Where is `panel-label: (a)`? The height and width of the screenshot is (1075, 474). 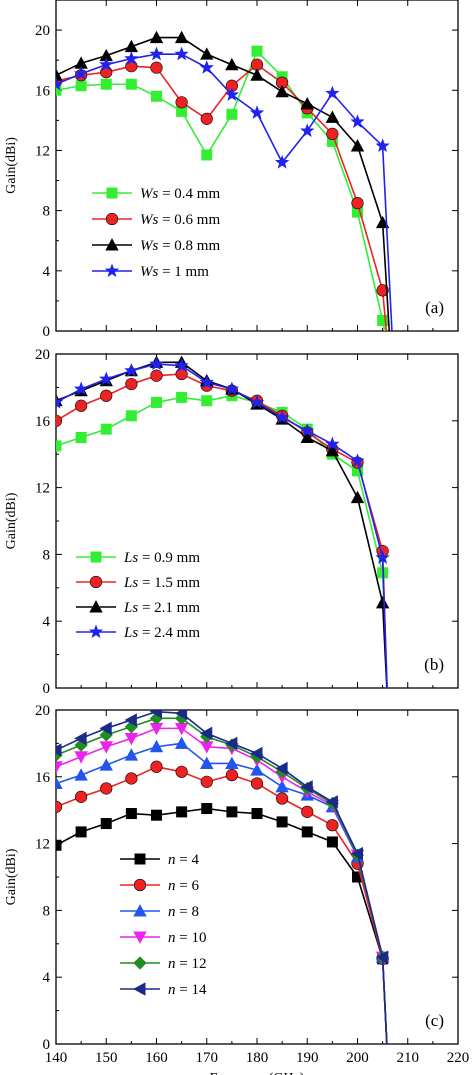
panel-label: (a) is located at coordinates (434, 307).